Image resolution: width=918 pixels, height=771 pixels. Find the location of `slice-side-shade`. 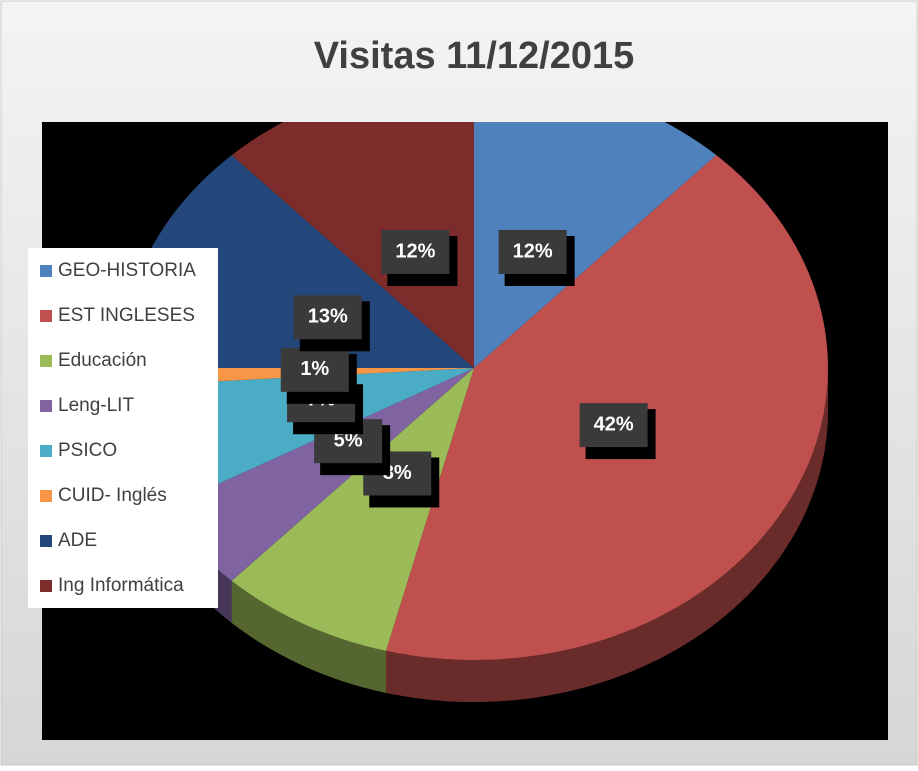

slice-side-shade is located at coordinates (308, 636).